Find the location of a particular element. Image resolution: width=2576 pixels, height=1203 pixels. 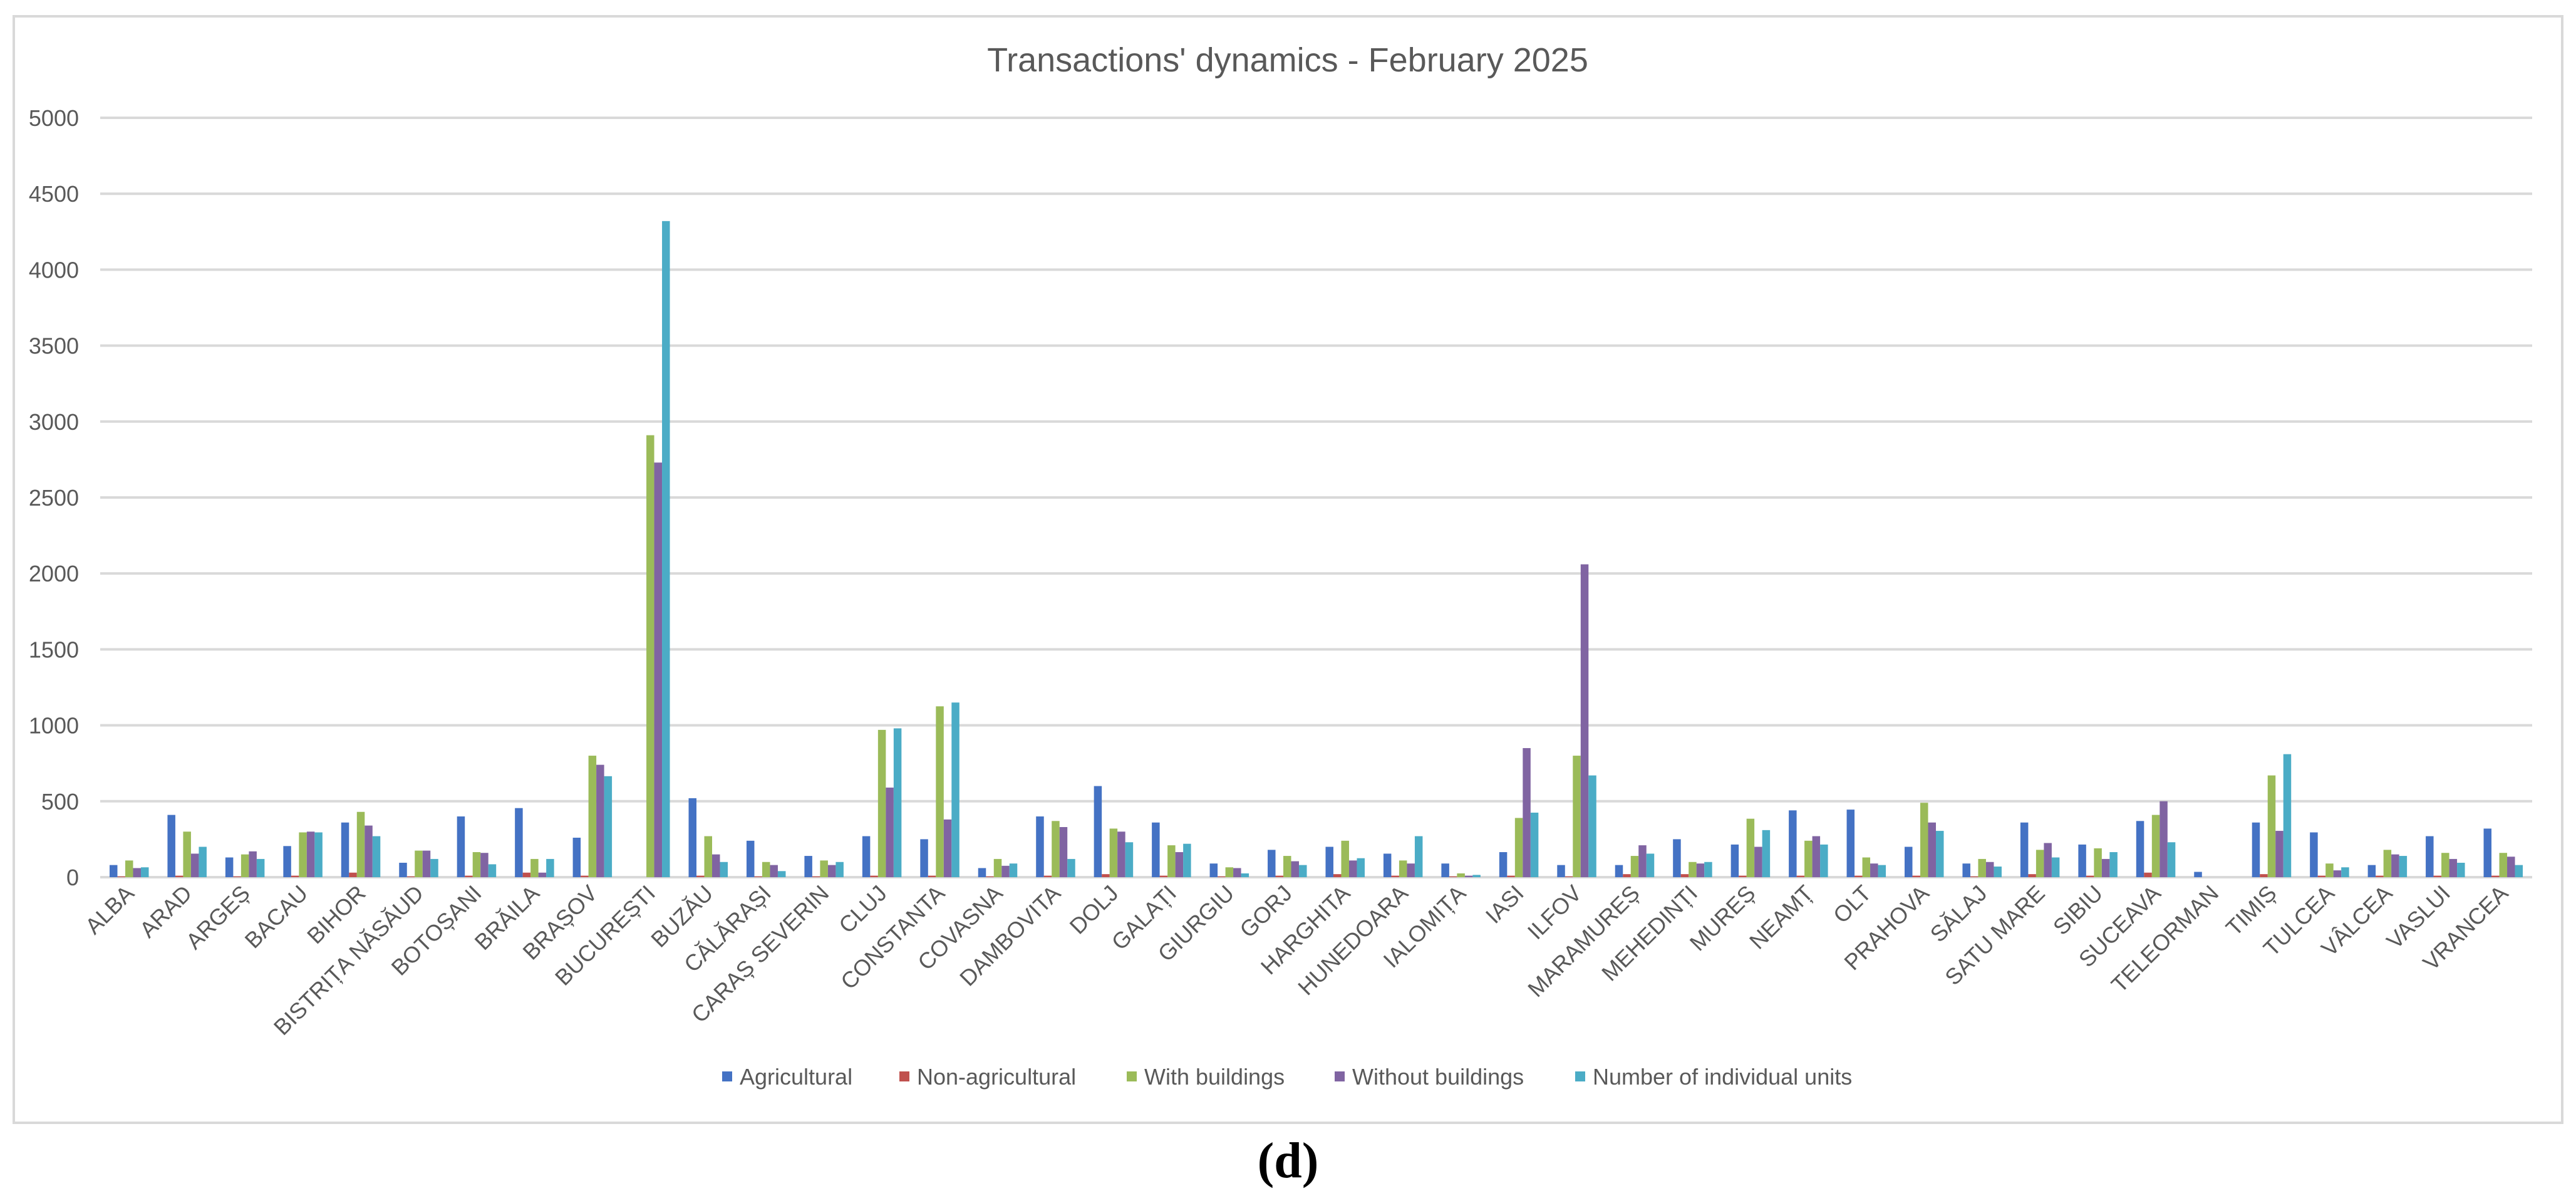

x-tick-label: IASI is located at coordinates (1505, 905).